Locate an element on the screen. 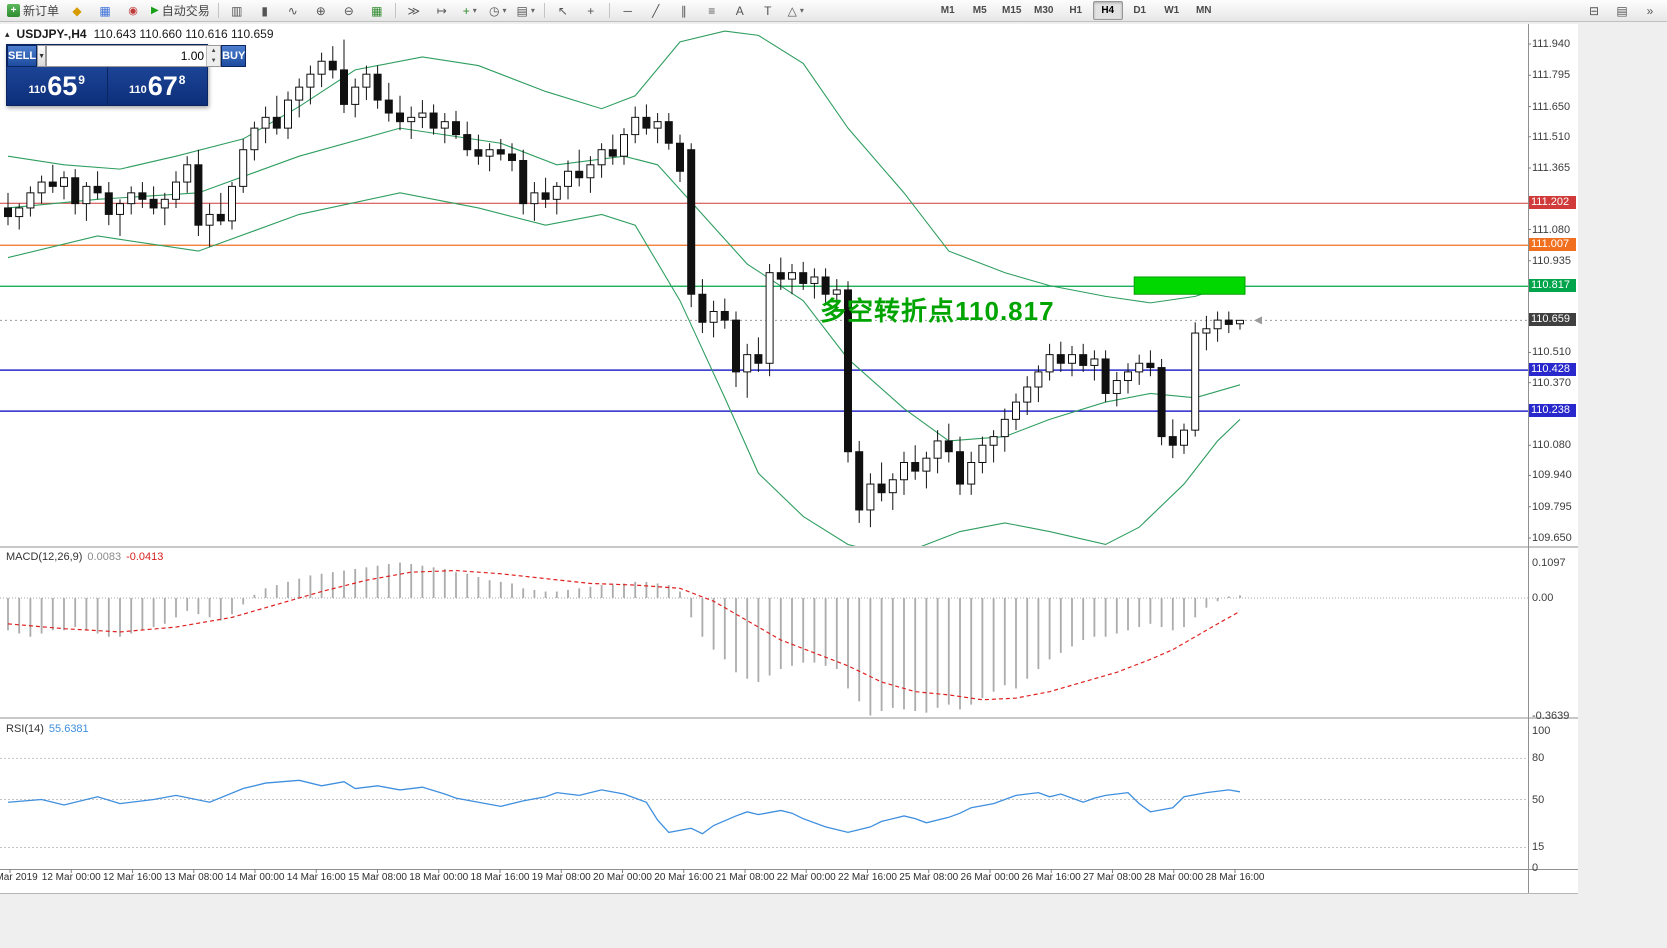 This screenshot has height=948, width=1667. buy-price-sup: 8 is located at coordinates (182, 80).